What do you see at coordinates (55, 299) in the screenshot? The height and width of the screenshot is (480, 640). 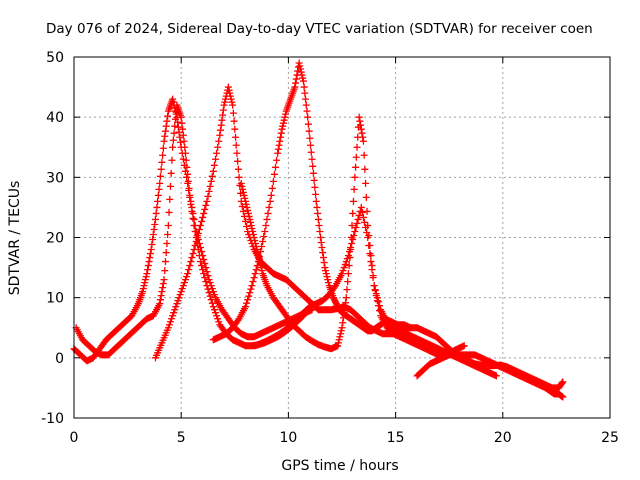 I see `y-tick-label: 10` at bounding box center [55, 299].